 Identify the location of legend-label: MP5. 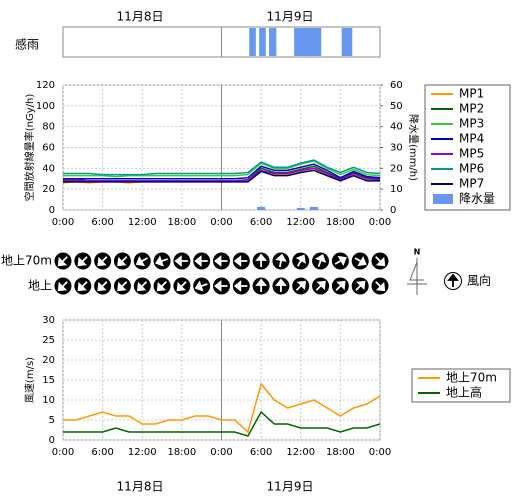
(471, 154).